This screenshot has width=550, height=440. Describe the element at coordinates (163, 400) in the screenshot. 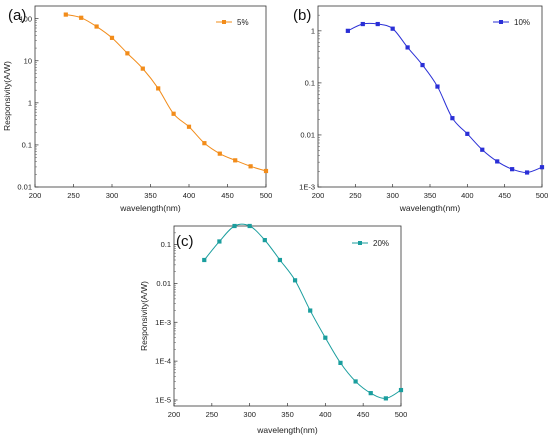

I see `y-tick-label: 1E-5` at that location.